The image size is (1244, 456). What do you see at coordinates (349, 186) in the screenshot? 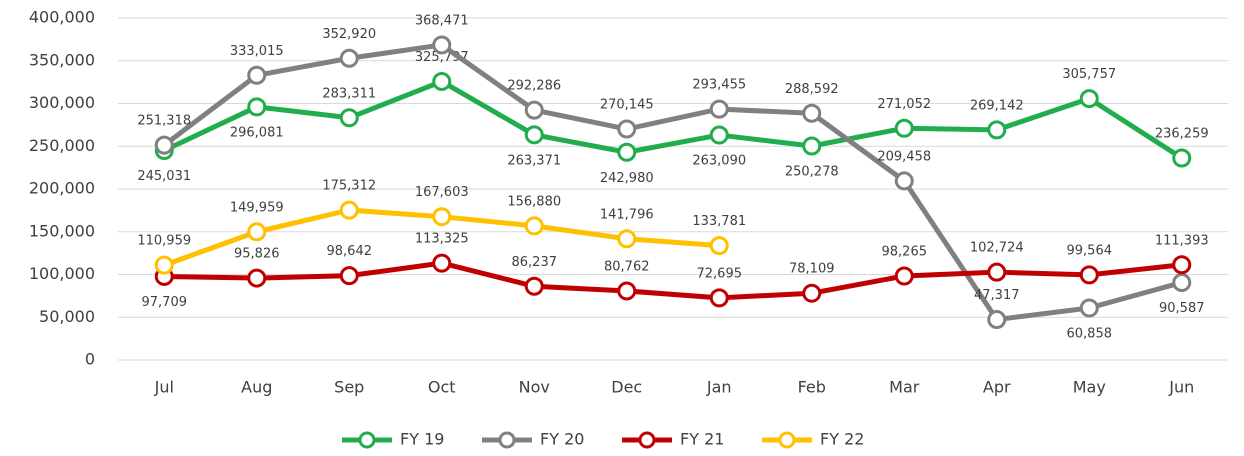
I see `data-label: 175,312` at bounding box center [349, 186].